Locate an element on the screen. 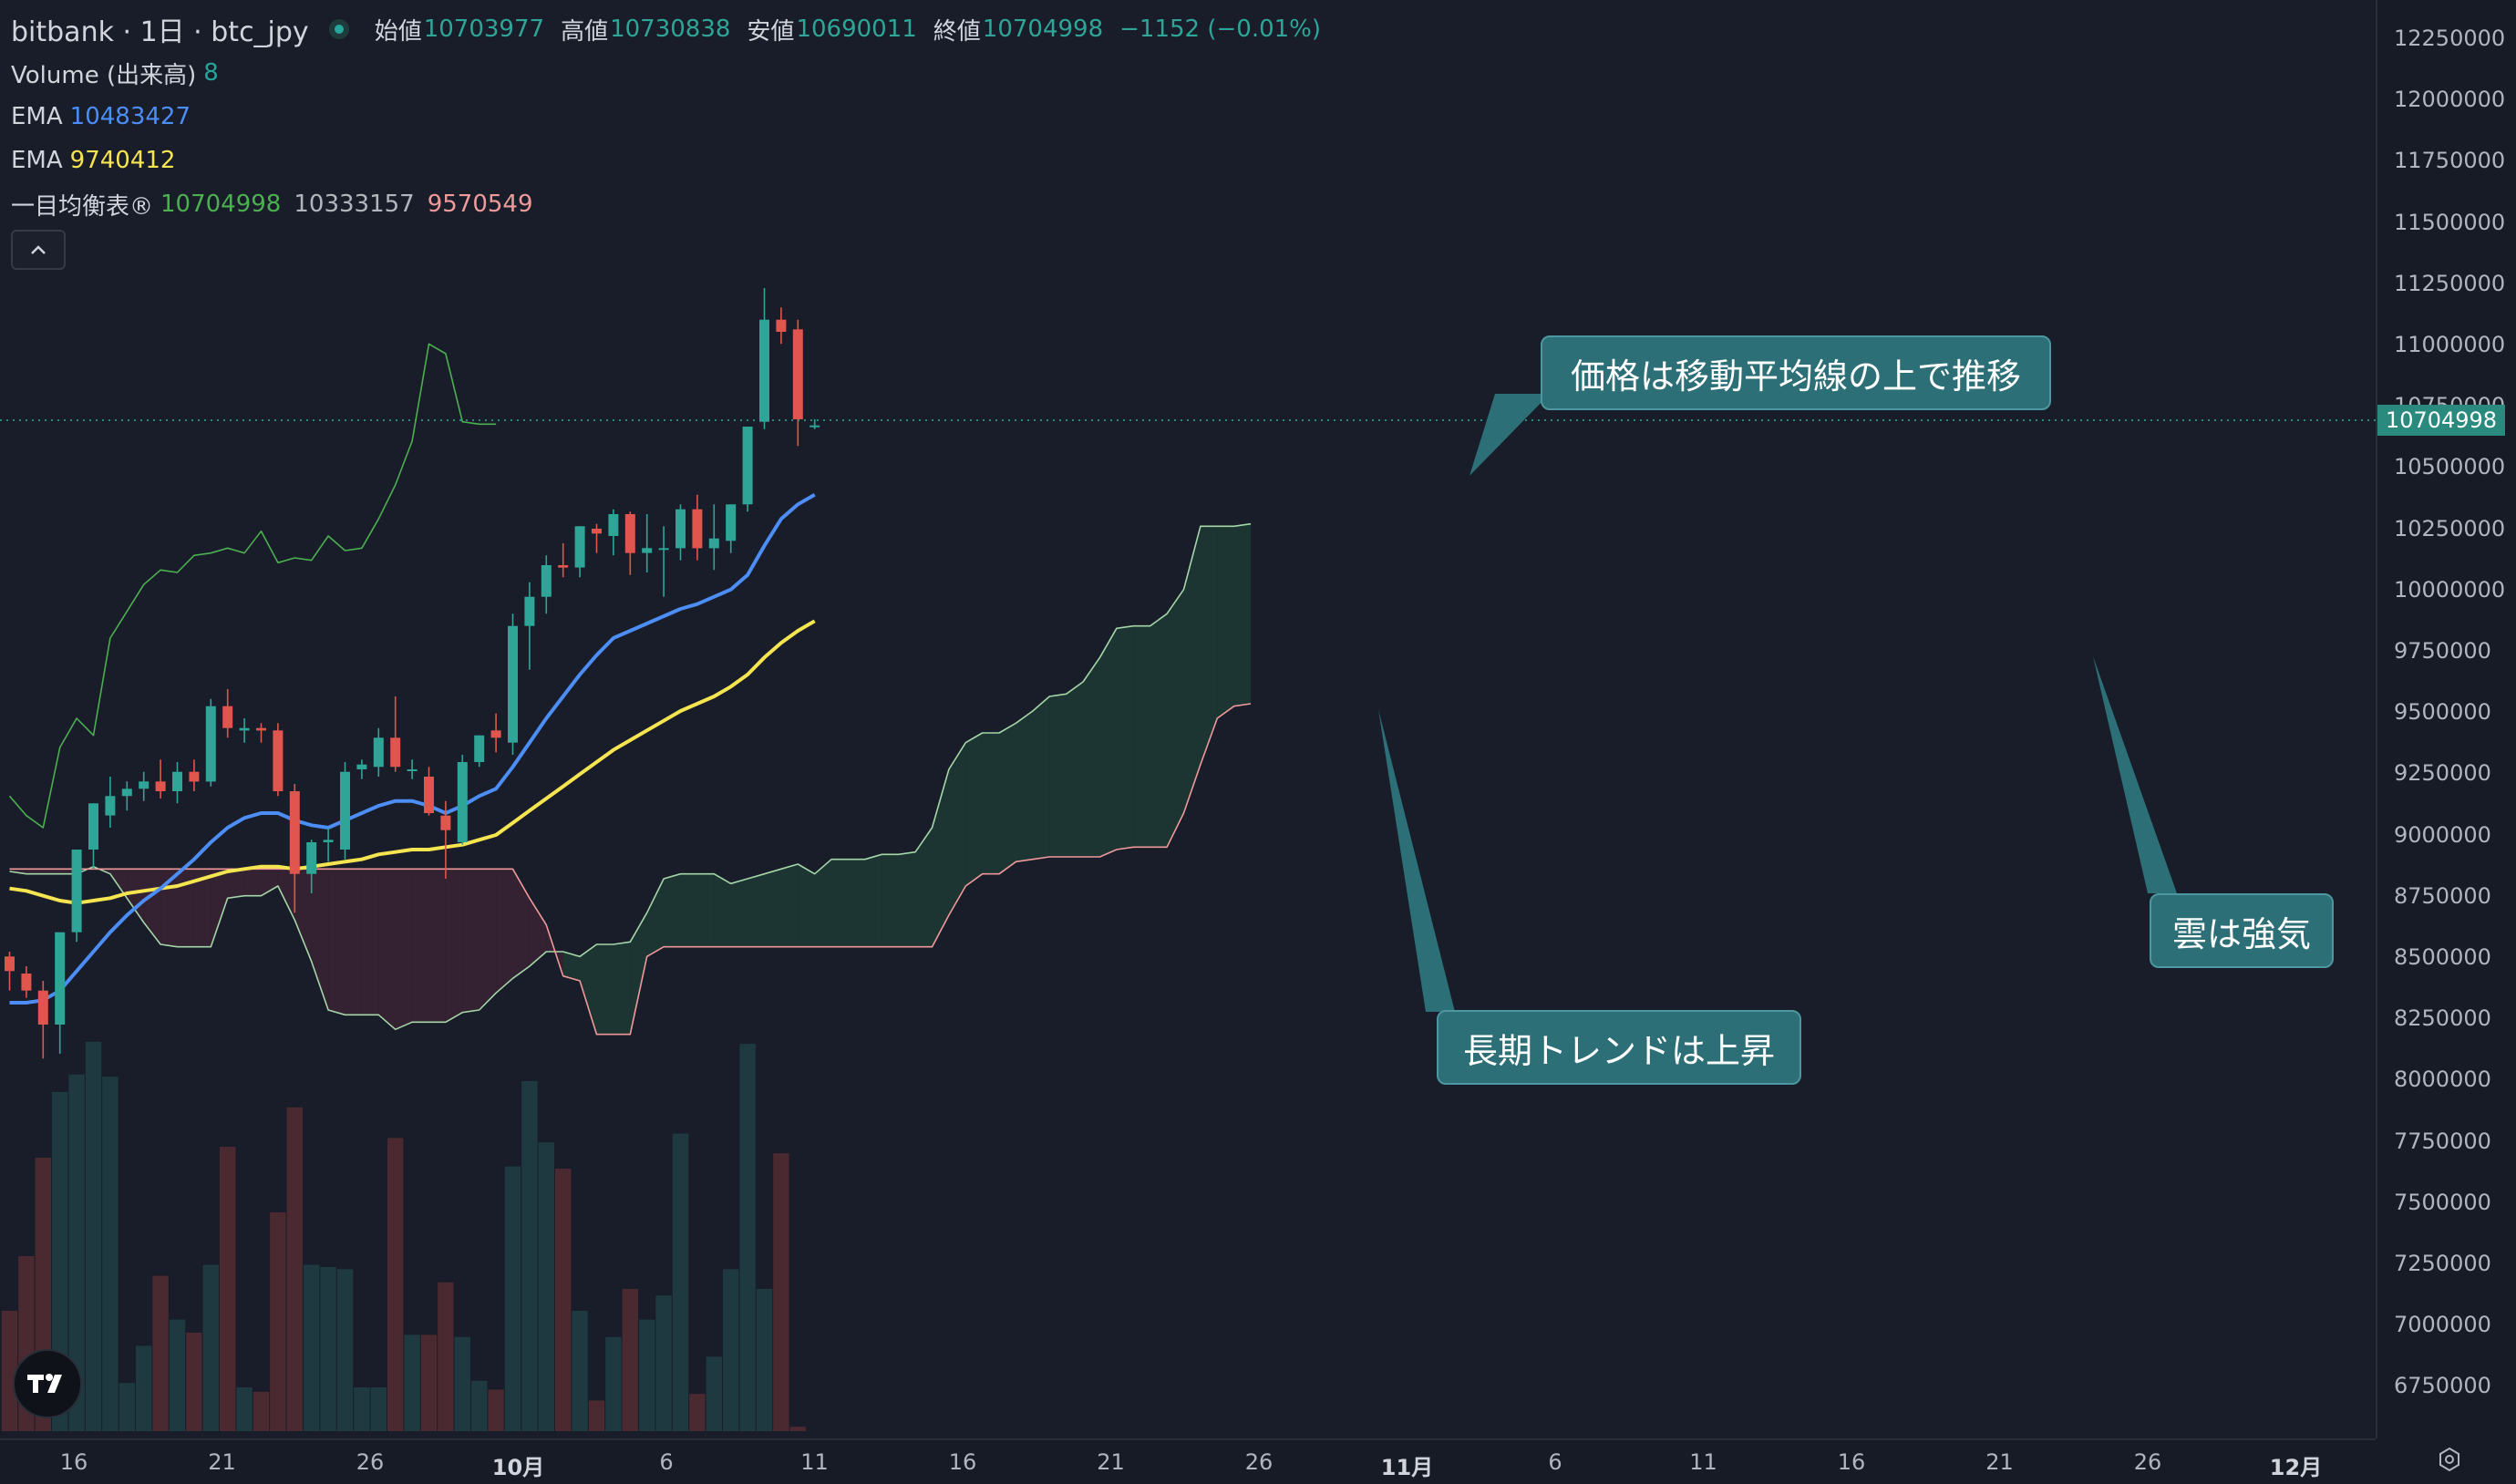 This screenshot has width=2516, height=1484. change-value: −1152 (−0.01%) is located at coordinates (1221, 29).